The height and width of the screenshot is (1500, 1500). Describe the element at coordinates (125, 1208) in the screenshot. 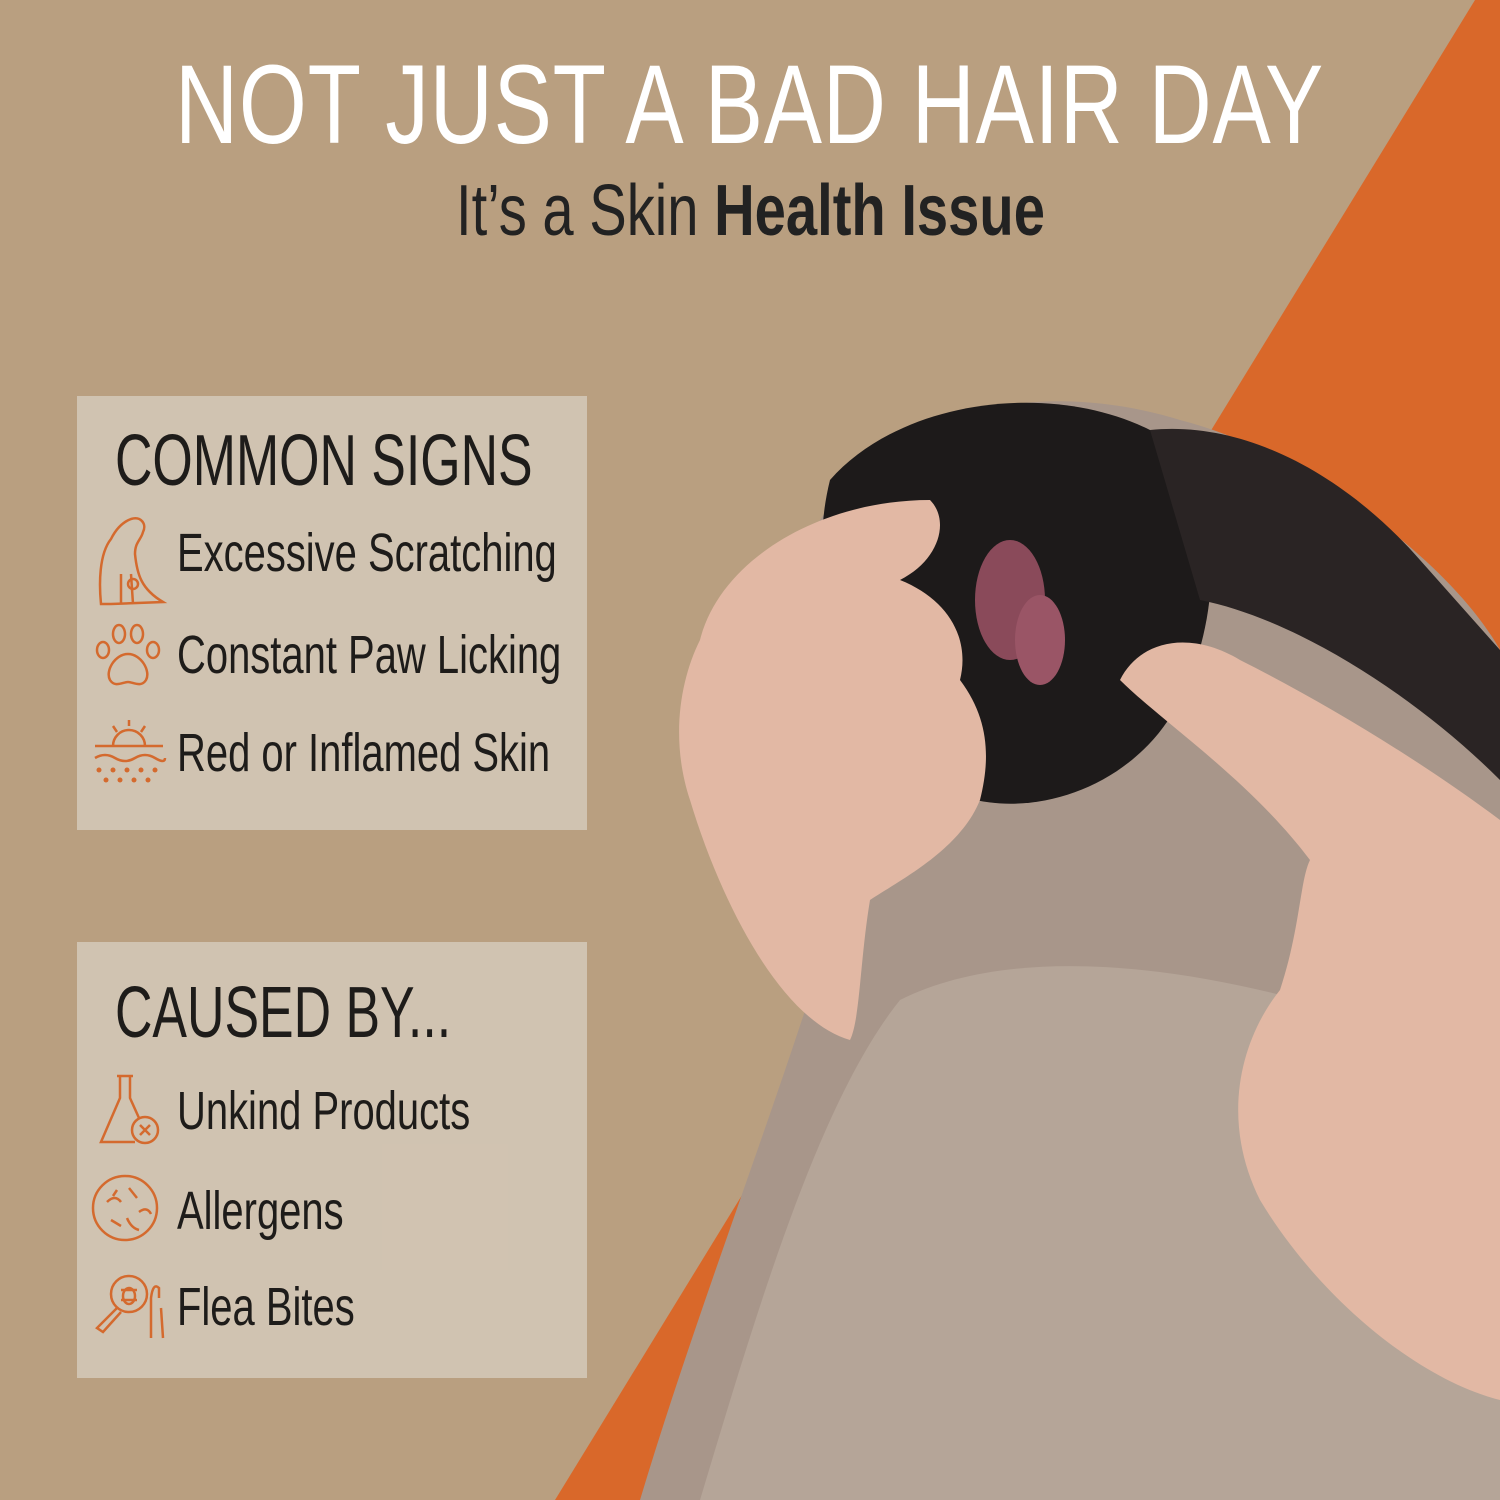

I see `allergen-icon` at that location.